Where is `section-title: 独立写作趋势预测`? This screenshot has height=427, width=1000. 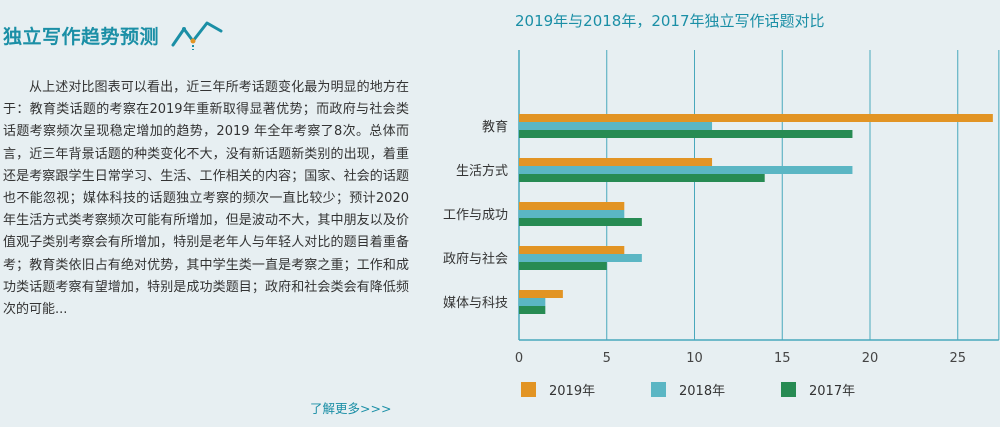 section-title: 独立写作趋势预测 is located at coordinates (81, 36).